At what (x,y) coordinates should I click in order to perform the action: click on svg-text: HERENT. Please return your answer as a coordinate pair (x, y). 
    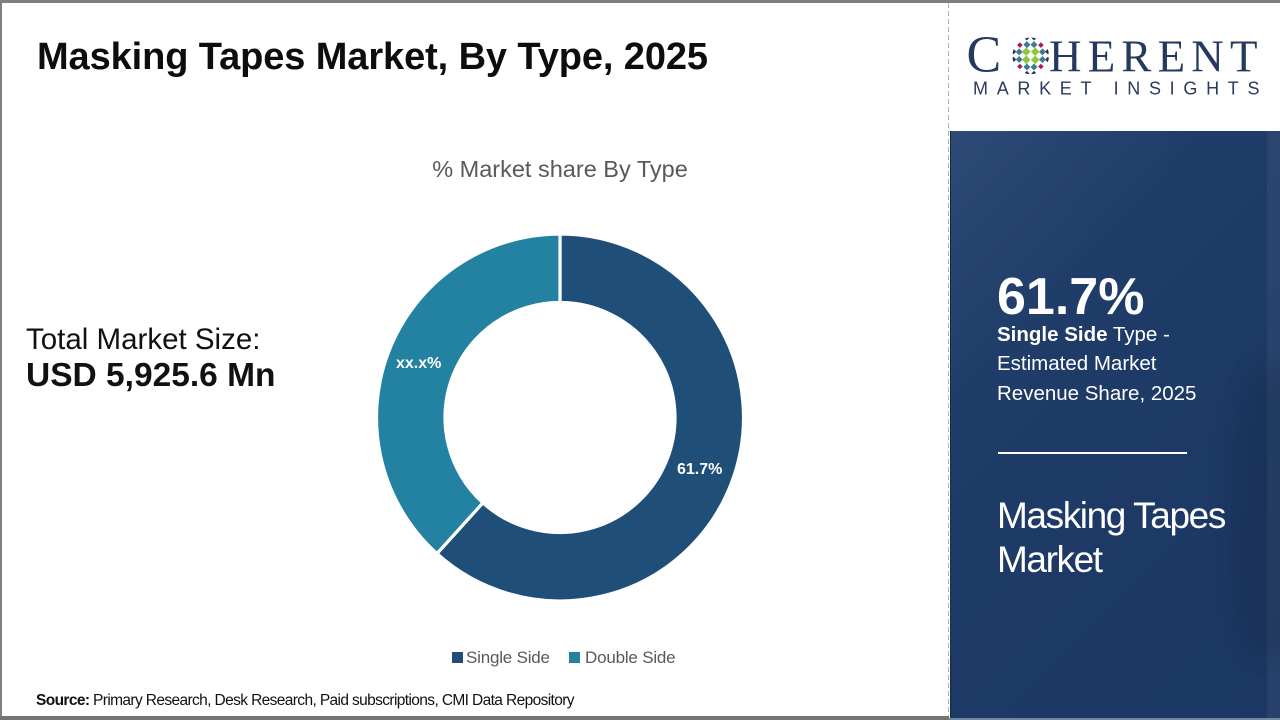
    Looking at the image, I should click on (1156, 57).